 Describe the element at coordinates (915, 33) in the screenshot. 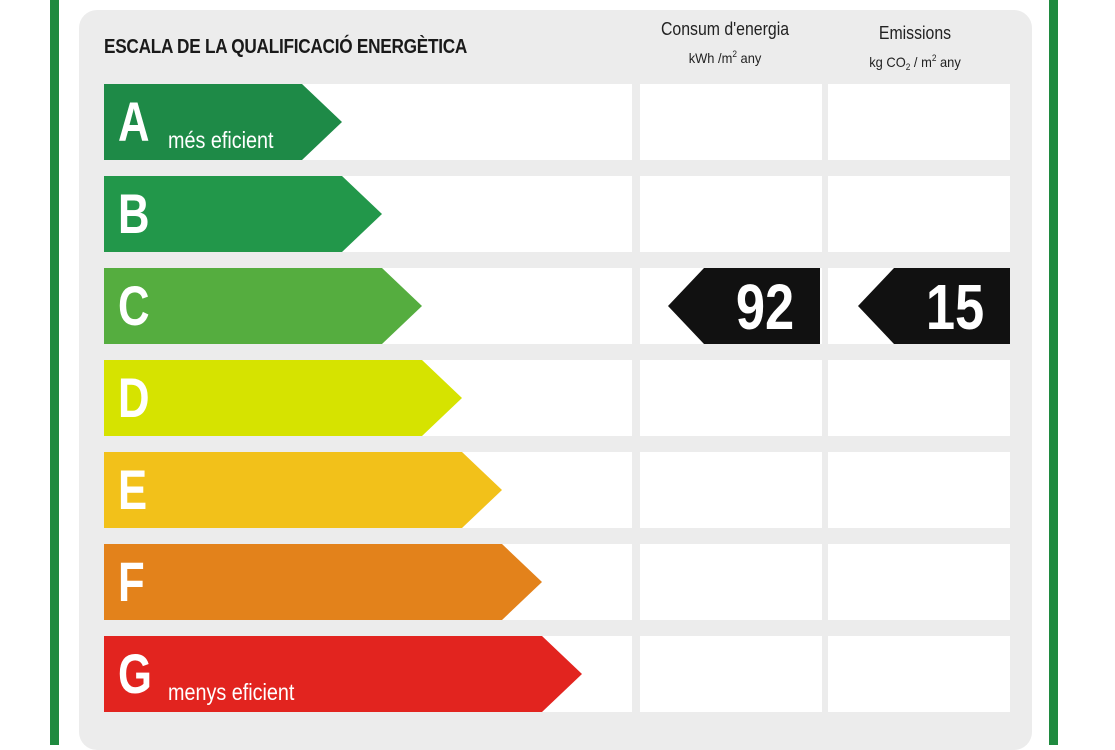

I see `emissions-header-title: Emissions` at that location.